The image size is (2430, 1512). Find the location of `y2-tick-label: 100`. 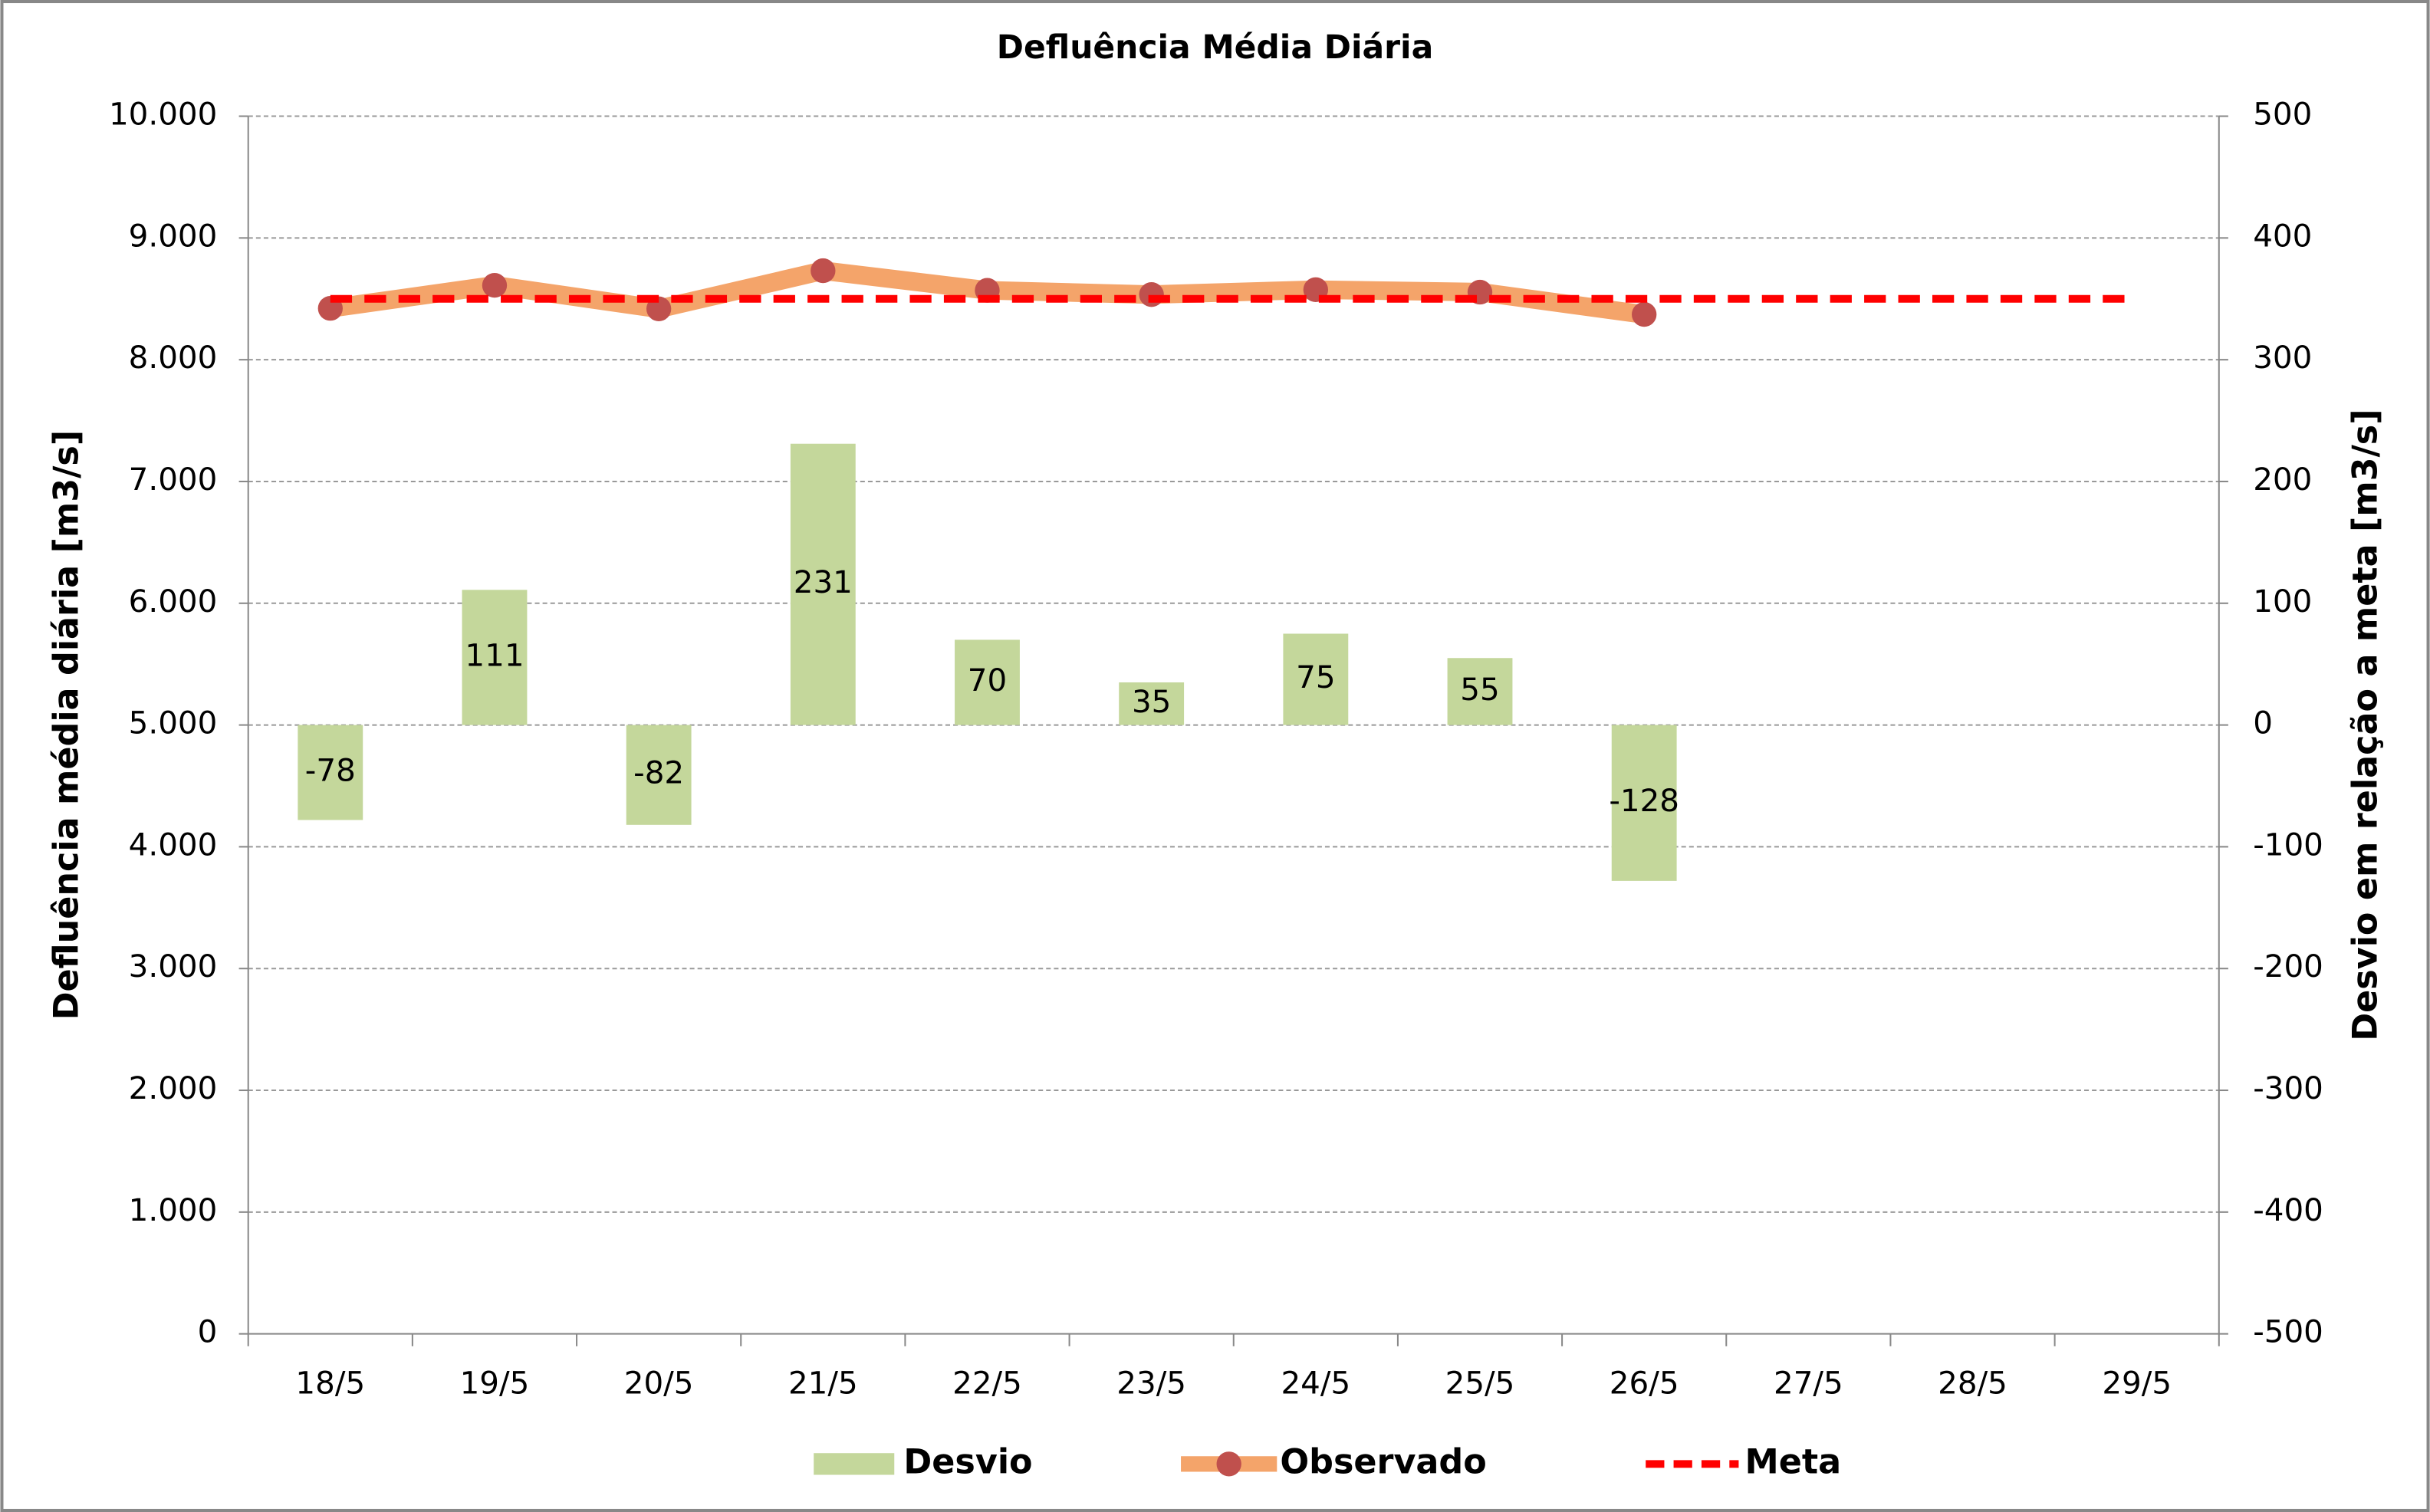

y2-tick-label: 100 is located at coordinates (2282, 601).